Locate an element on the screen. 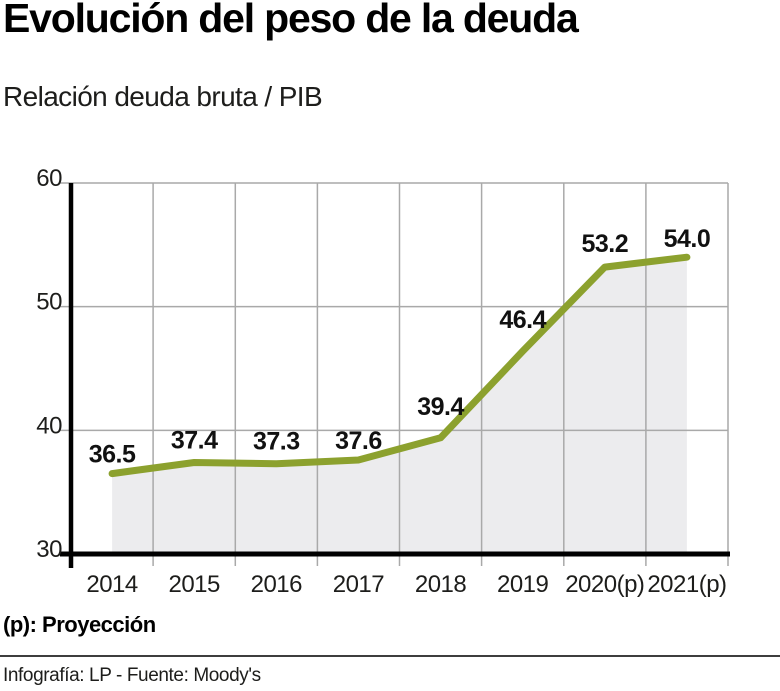  y-tick-label: 30 is located at coordinates (49, 549).